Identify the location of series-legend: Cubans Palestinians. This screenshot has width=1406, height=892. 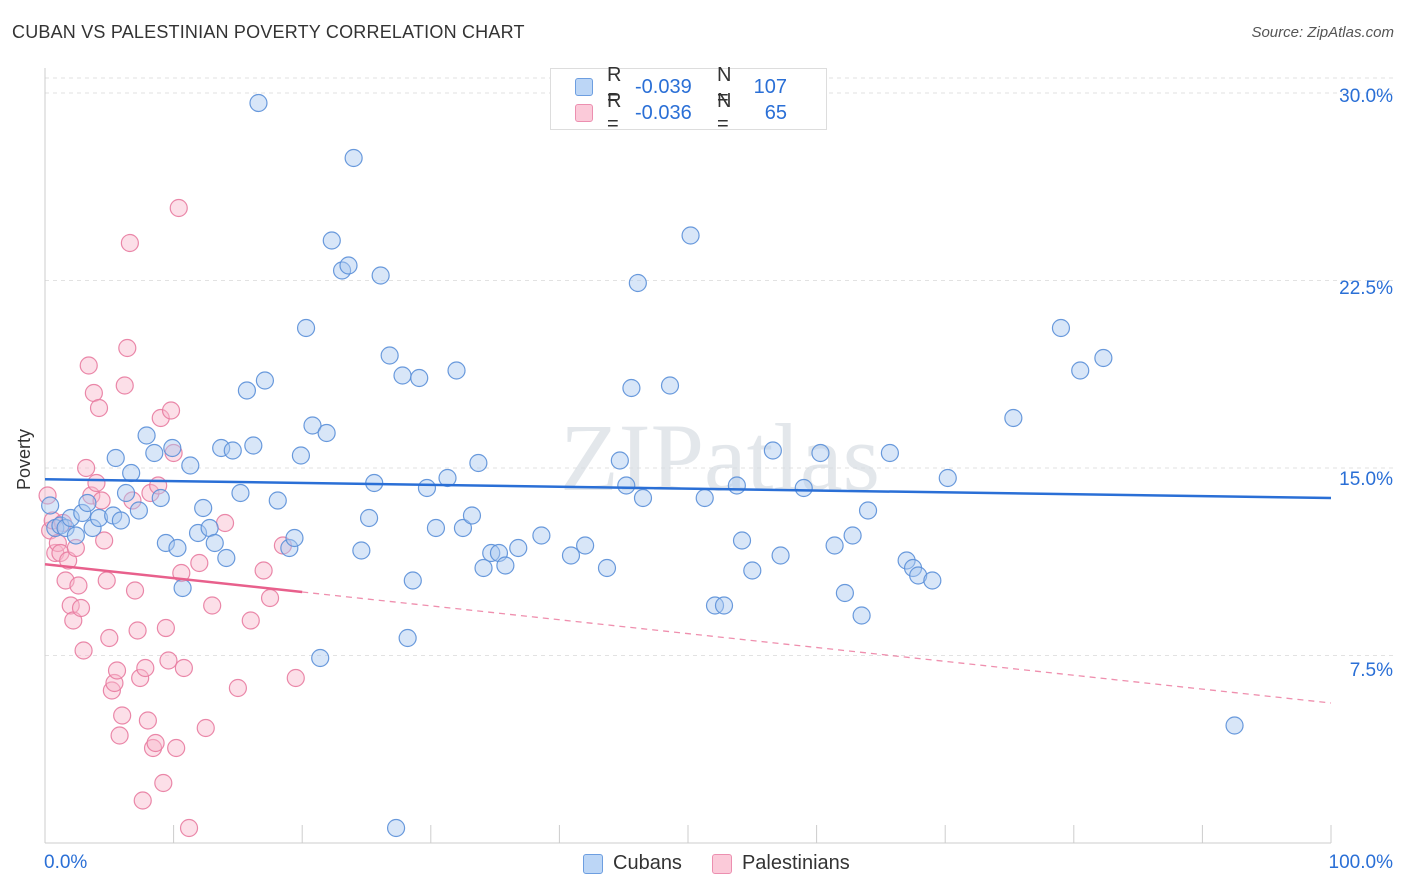
(731, 863).